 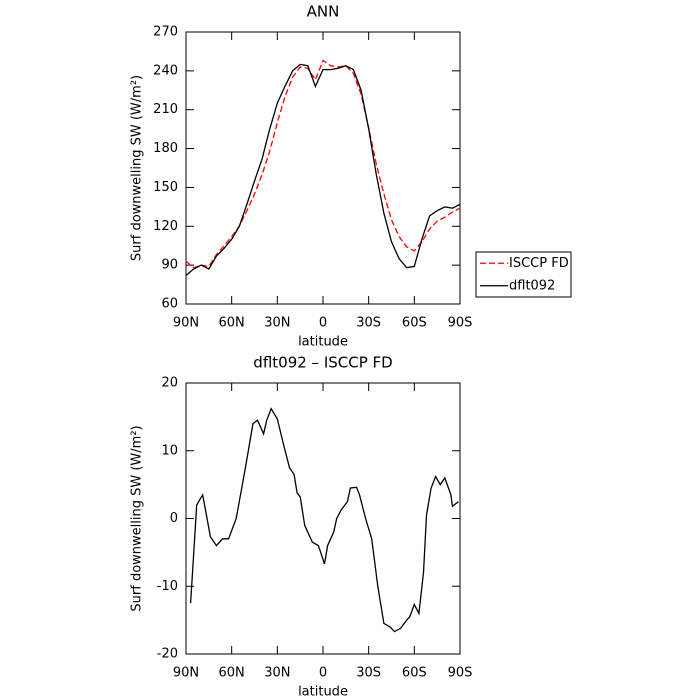 I want to click on y-tick-label: 180, so click(x=165, y=148).